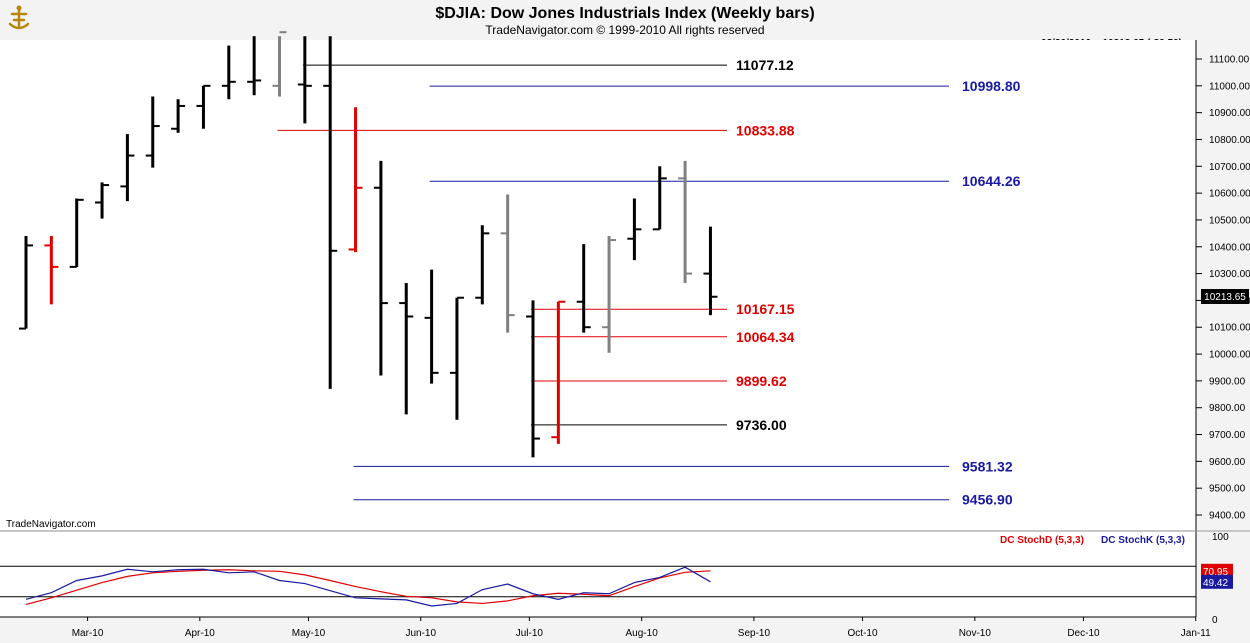  Describe the element at coordinates (1229, 194) in the screenshot. I see `y-tick-label: 10600.00` at that location.